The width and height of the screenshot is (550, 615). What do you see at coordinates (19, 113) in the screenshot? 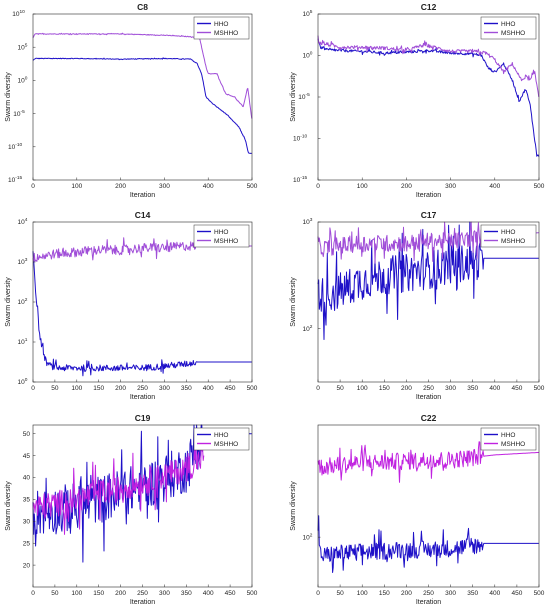
I see `y-tick-label: 10⁻⁵` at bounding box center [19, 113].